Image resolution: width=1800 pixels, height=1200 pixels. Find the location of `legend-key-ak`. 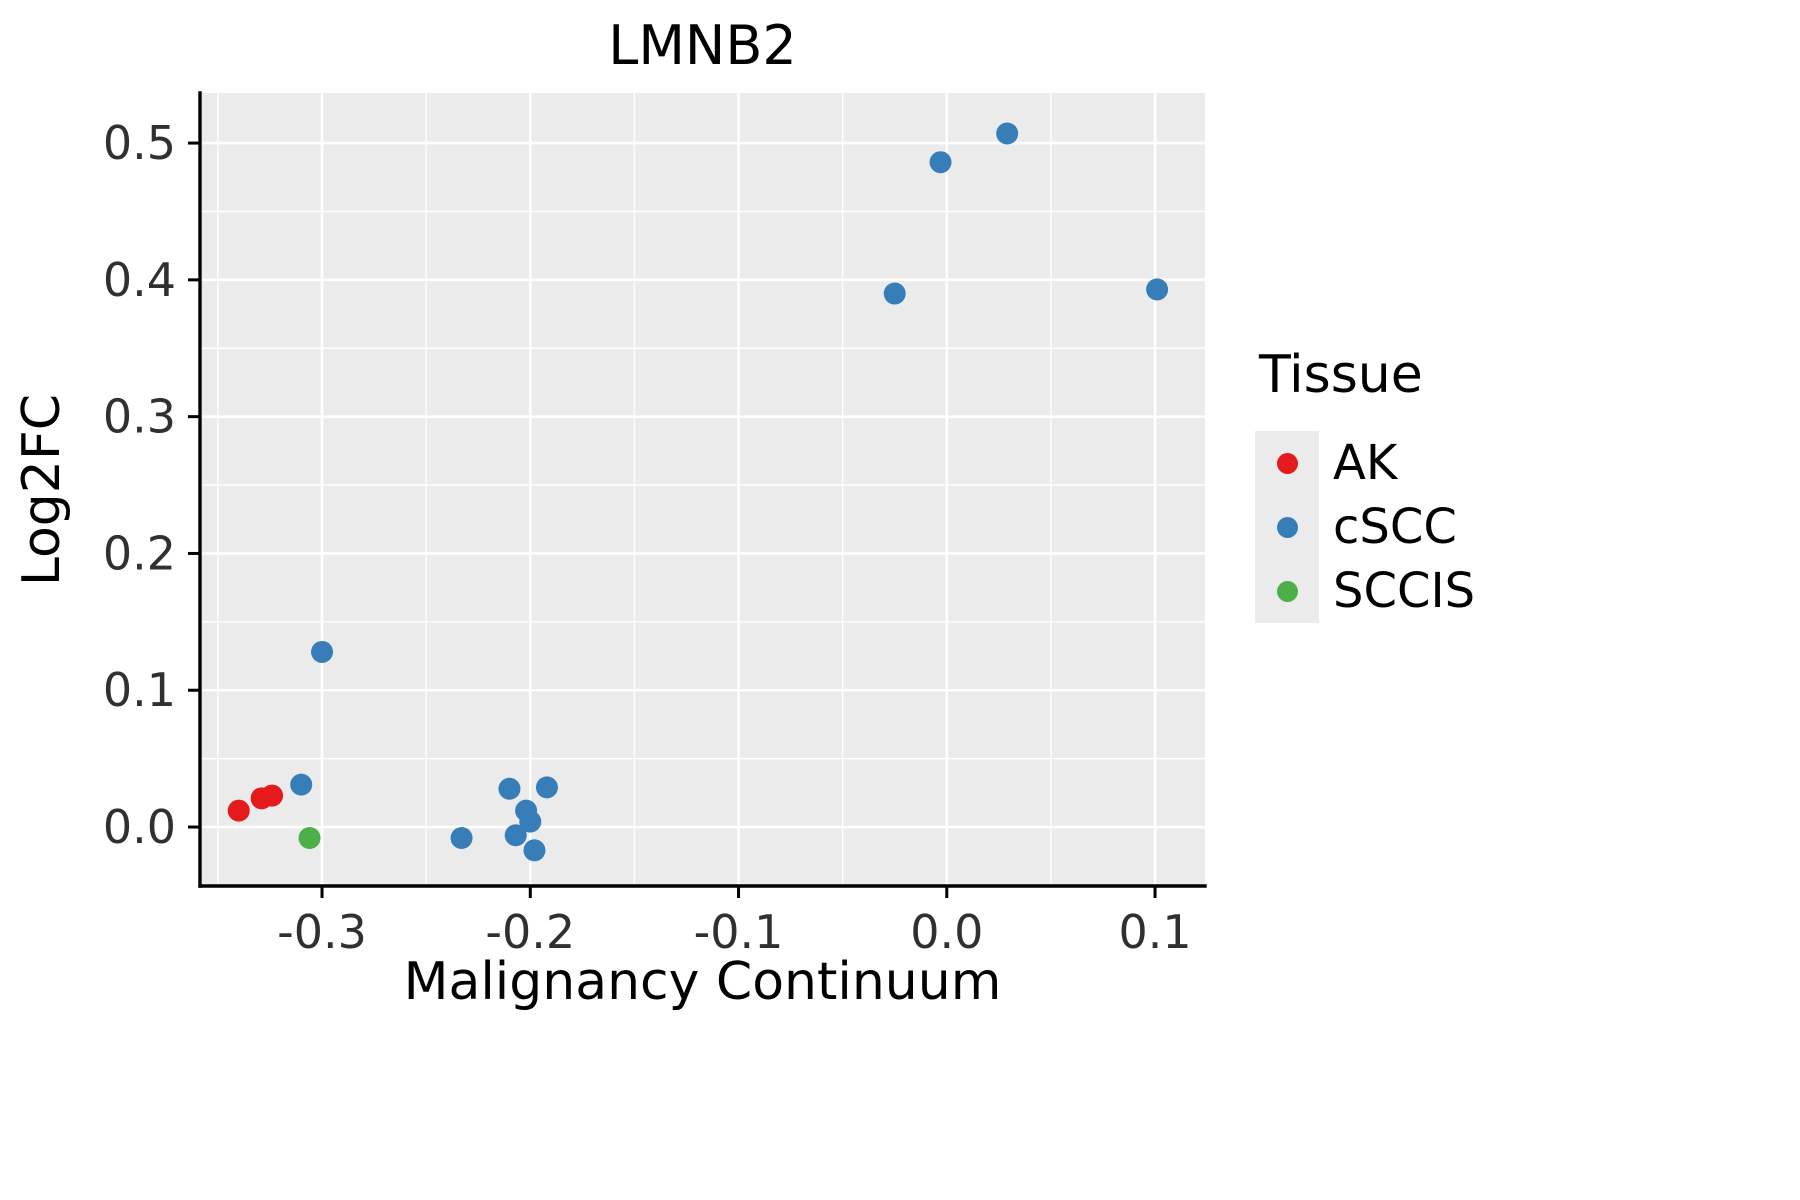

legend-key-ak is located at coordinates (1287, 463).